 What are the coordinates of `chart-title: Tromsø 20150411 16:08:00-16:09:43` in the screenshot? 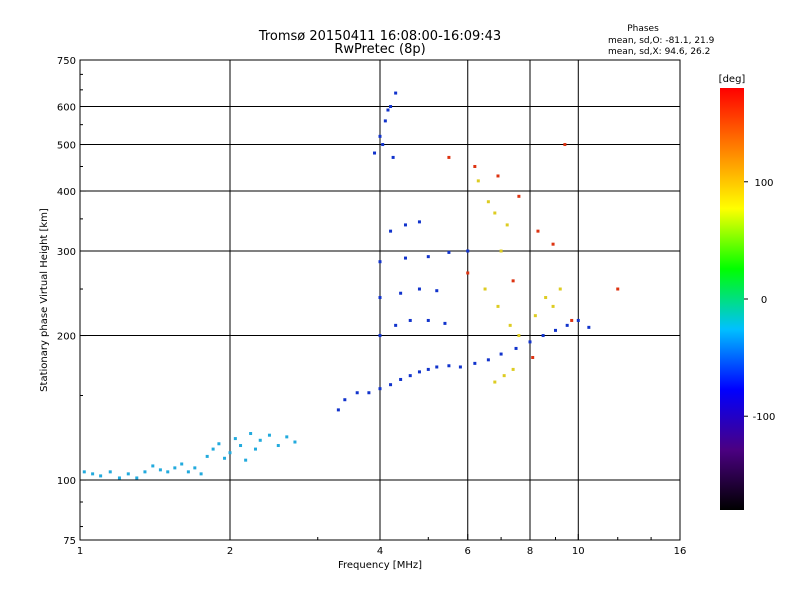 It's located at (379, 36).